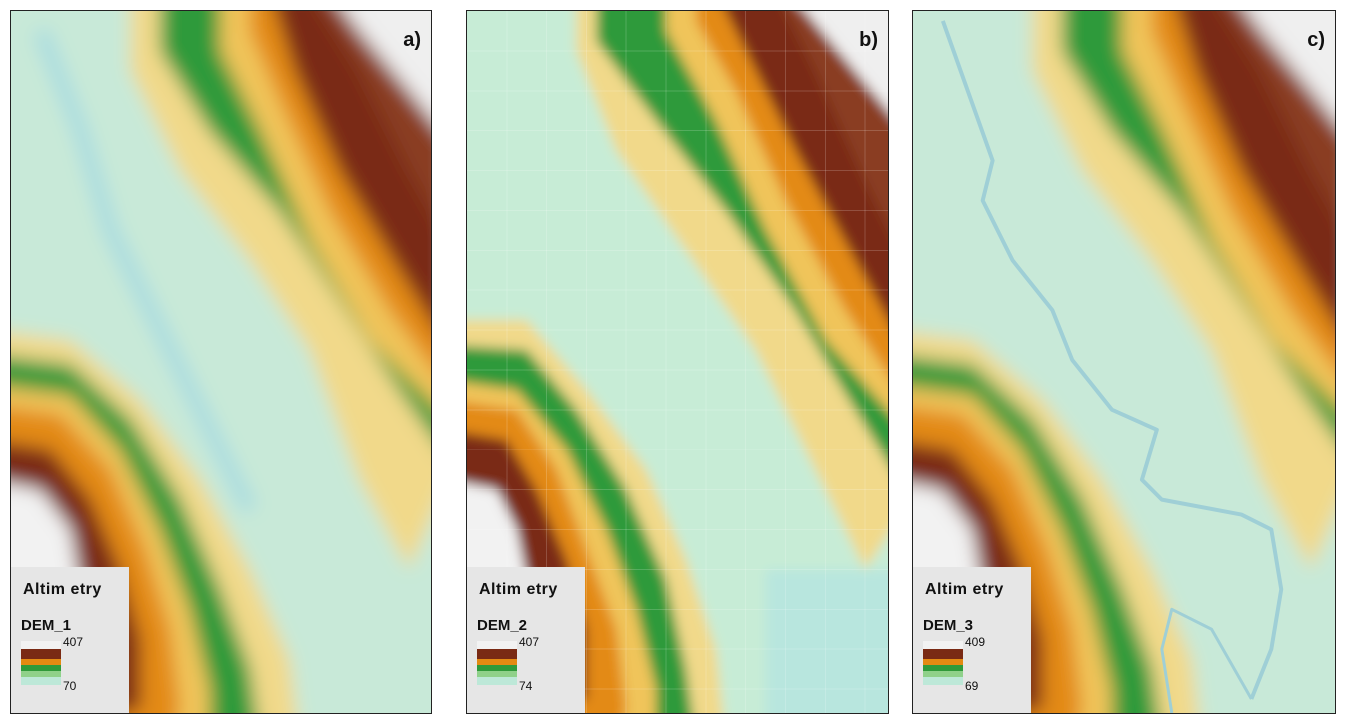  Describe the element at coordinates (46, 625) in the screenshot. I see `legend-layer-name: DEM_1` at that location.